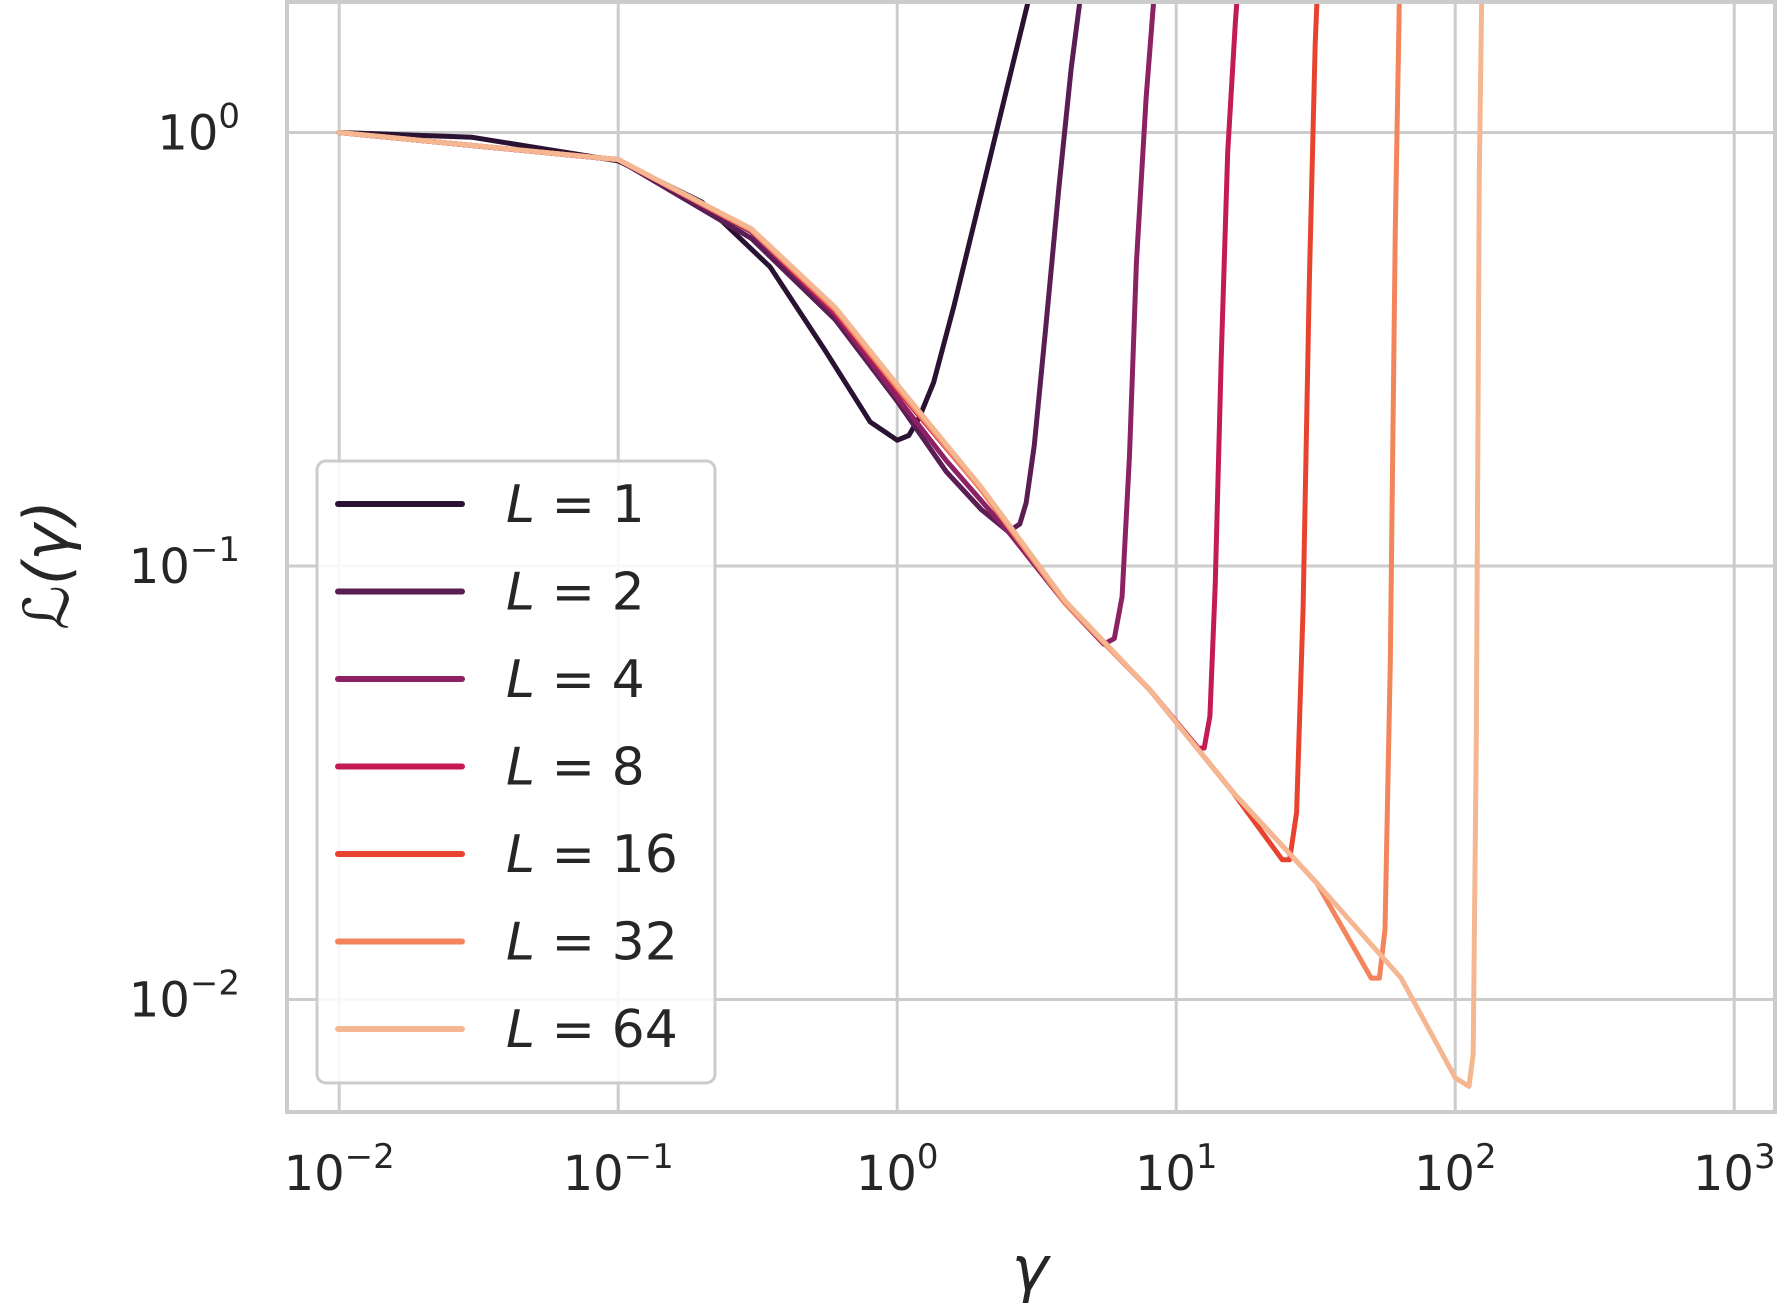 This screenshot has height=1304, width=1778. I want to click on x-tick-label: 10², so click(1455, 1169).